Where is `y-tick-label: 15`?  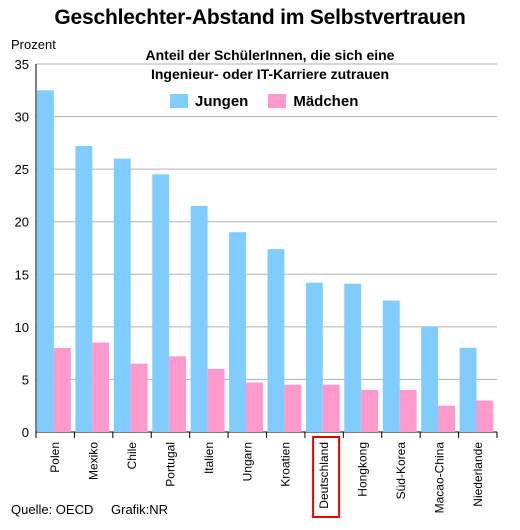
y-tick-label: 15 is located at coordinates (22, 274).